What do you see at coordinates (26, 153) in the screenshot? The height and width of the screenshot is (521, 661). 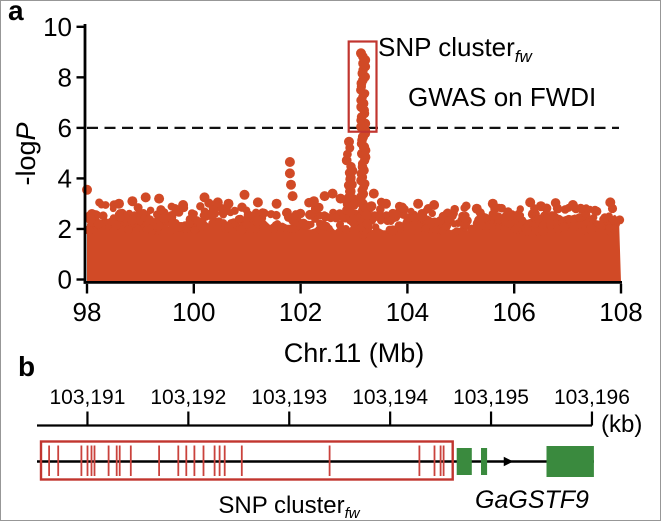 I see `y-axis-label: -logP` at bounding box center [26, 153].